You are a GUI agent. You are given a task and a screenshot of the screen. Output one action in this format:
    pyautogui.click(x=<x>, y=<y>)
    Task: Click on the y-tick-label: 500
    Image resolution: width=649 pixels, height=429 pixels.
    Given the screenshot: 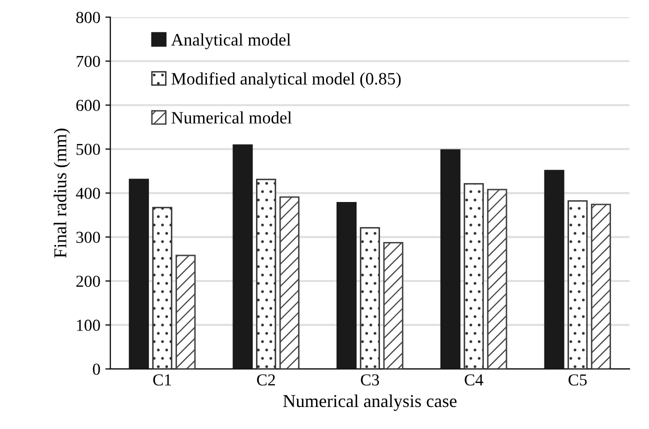 What is the action you would take?
    pyautogui.click(x=88, y=150)
    